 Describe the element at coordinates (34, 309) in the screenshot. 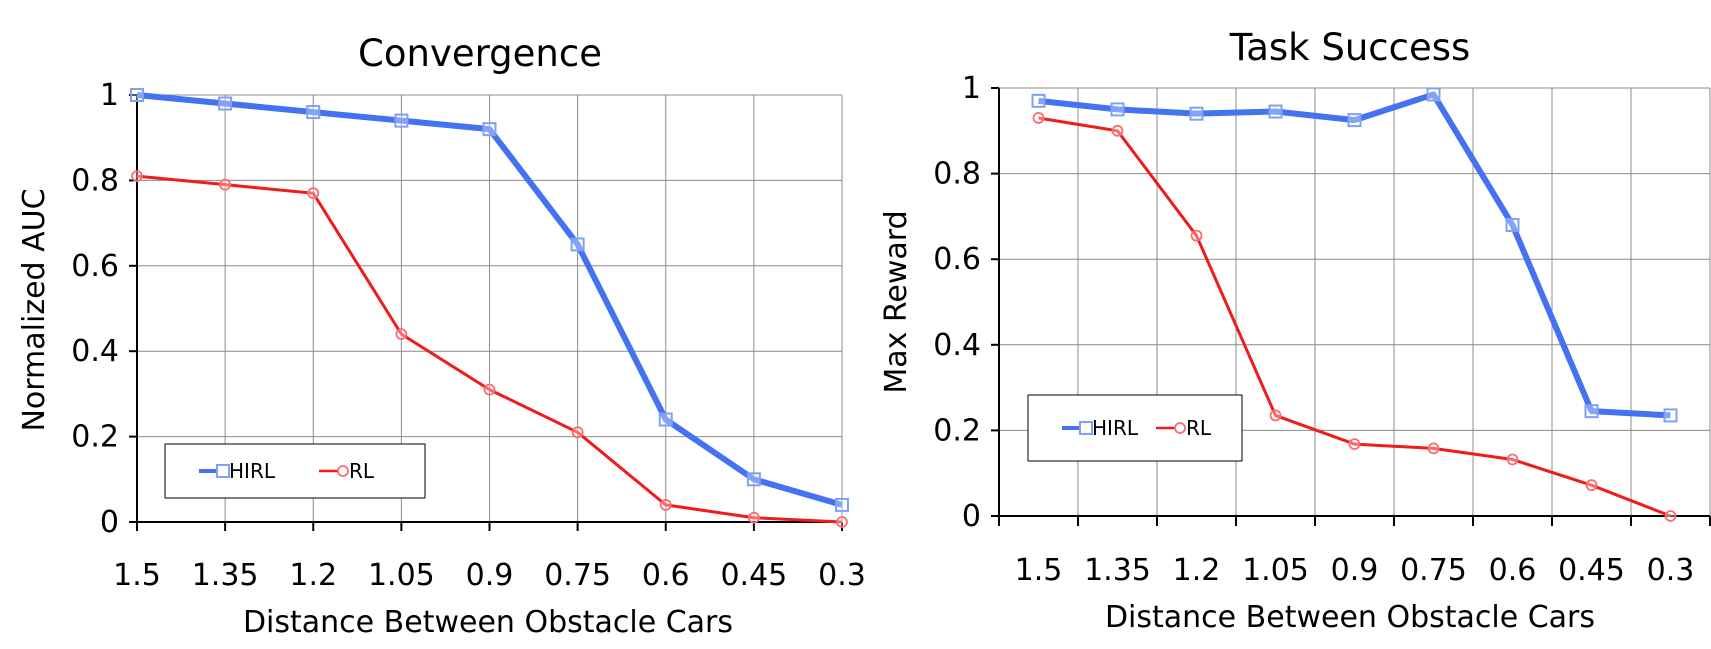

I see `y-axis-label: Normalized AUC` at that location.